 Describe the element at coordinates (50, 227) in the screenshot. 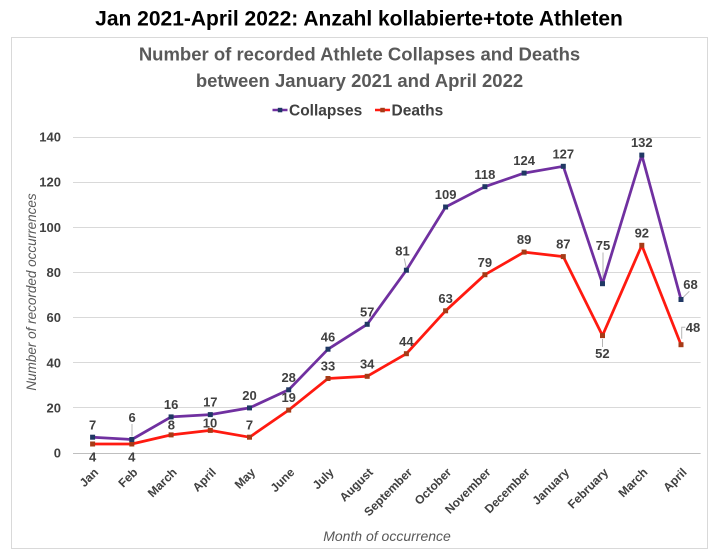

I see `svg-text: 100` at that location.